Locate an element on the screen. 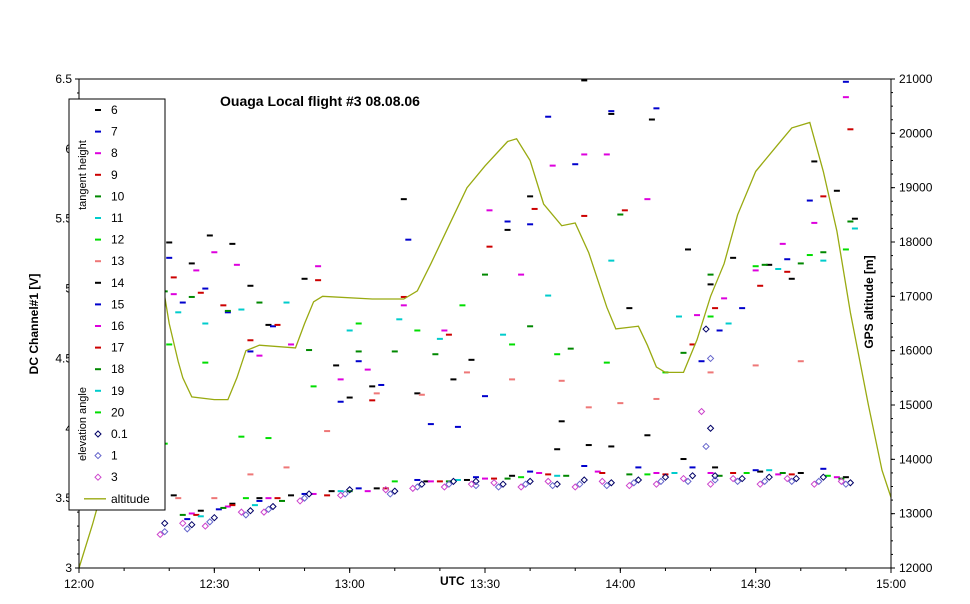  legend-label-16: 16 is located at coordinates (118, 326).